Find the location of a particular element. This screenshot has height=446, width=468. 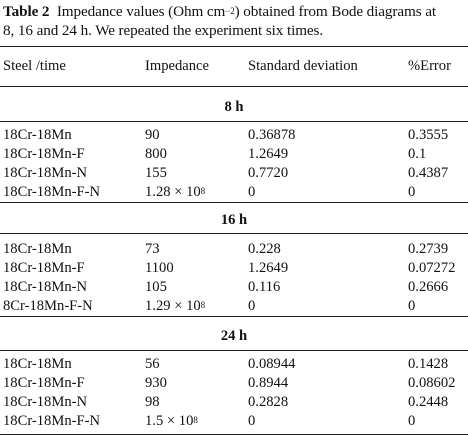

error-cell: 0.1 is located at coordinates (417, 154).